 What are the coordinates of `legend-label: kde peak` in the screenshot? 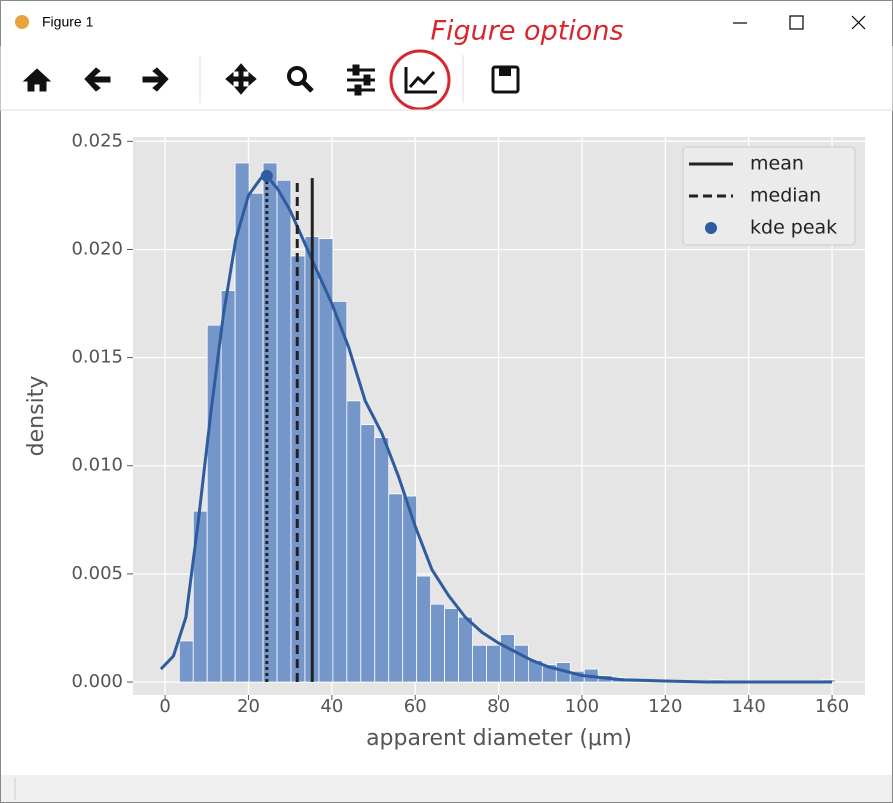 It's located at (793, 228).